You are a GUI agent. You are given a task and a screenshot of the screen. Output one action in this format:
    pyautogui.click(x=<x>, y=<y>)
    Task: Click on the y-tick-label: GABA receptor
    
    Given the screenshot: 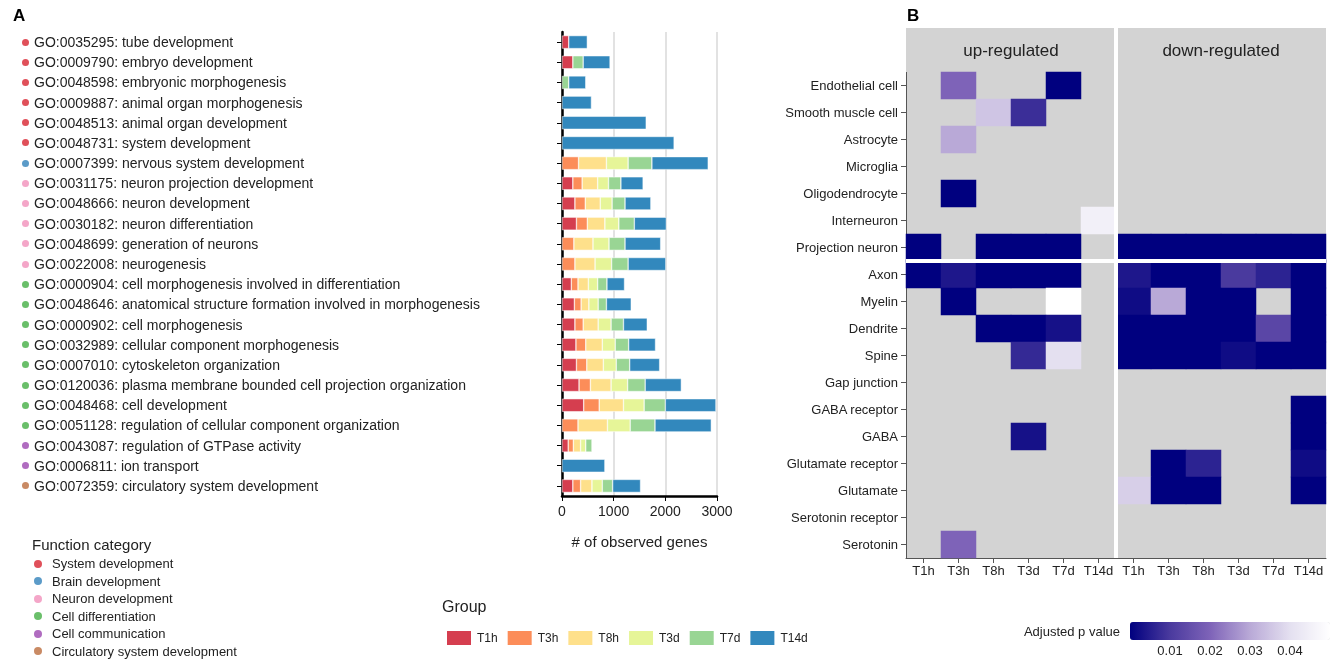 What is the action you would take?
    pyautogui.click(x=855, y=409)
    